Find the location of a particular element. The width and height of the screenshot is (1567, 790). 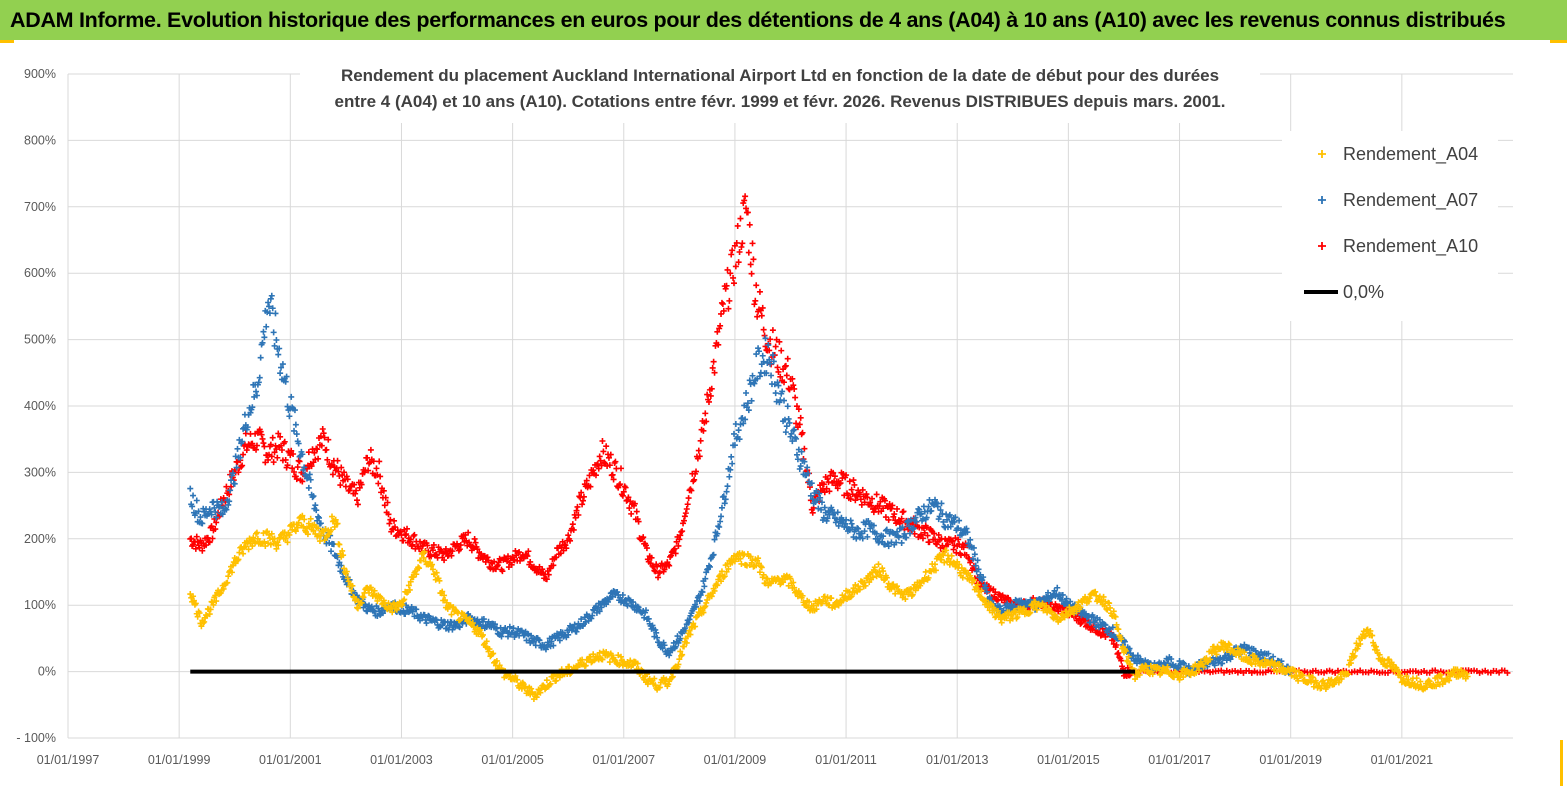

y-tick-label: 900% is located at coordinates (40, 74).